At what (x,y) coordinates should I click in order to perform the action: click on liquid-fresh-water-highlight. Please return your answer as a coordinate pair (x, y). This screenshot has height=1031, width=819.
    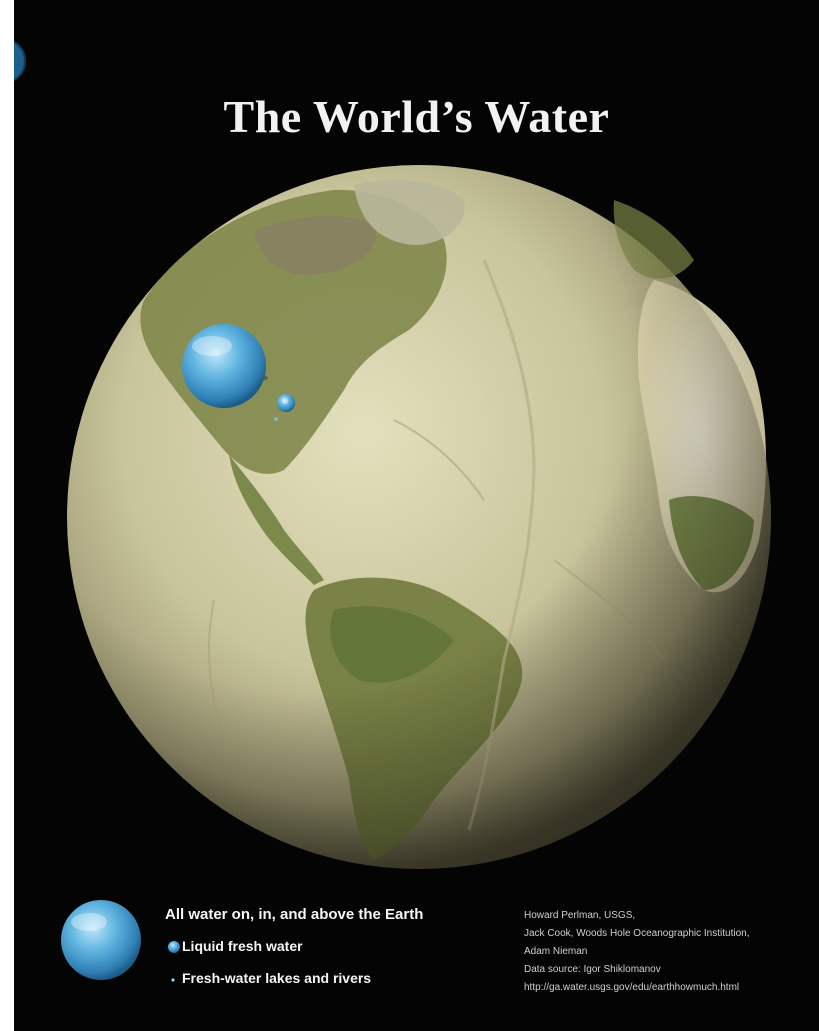
    Looking at the image, I should click on (285, 401).